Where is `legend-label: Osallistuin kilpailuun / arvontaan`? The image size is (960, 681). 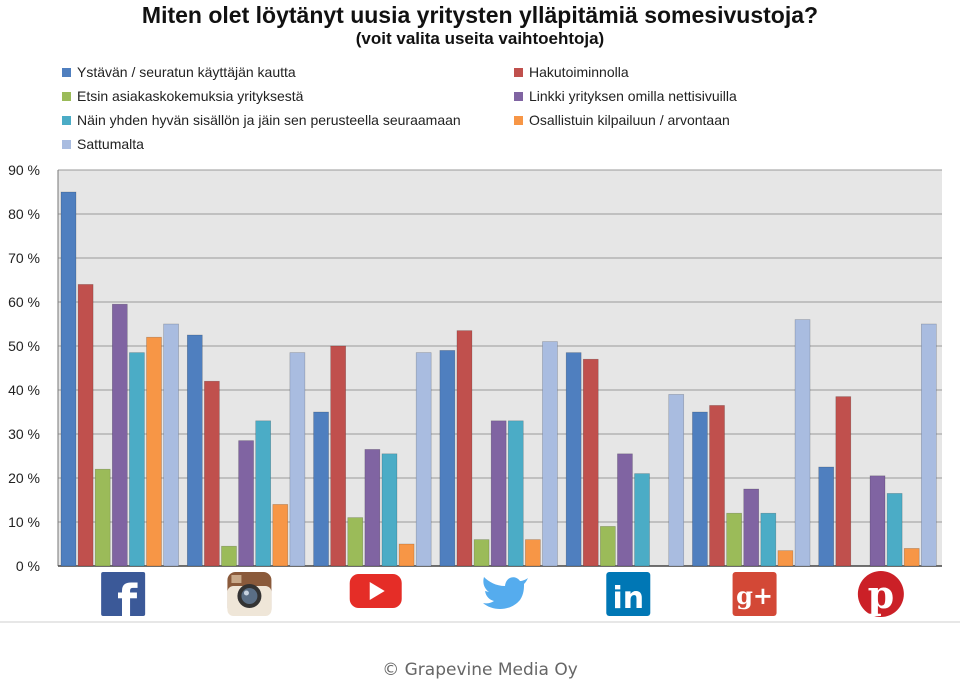 legend-label: Osallistuin kilpailuun / arvontaan is located at coordinates (629, 120).